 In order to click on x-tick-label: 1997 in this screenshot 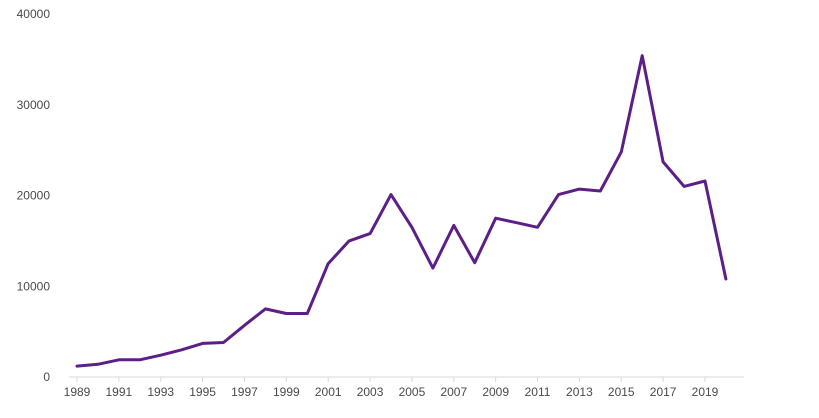, I will do `click(244, 392)`.